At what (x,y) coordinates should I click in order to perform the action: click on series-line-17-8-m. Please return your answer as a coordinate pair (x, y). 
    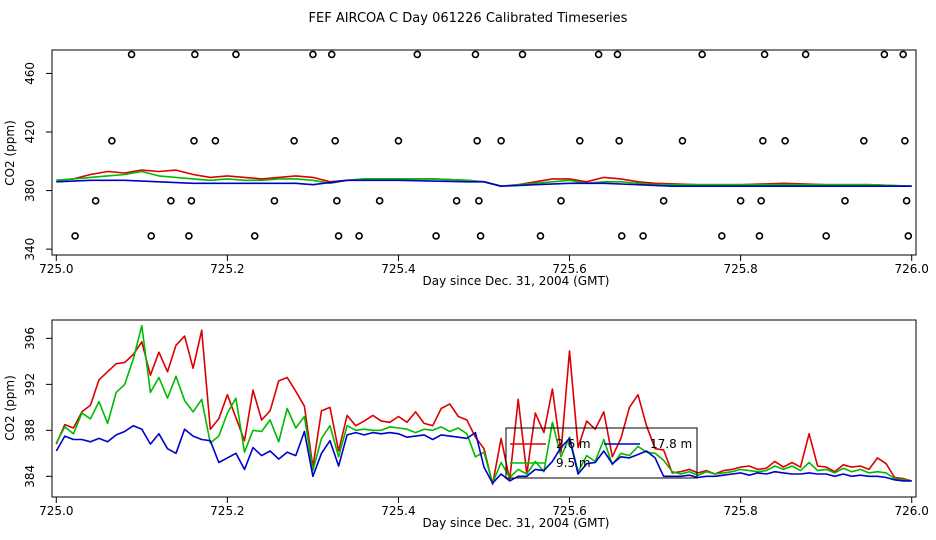
    Looking at the image, I should click on (483, 454).